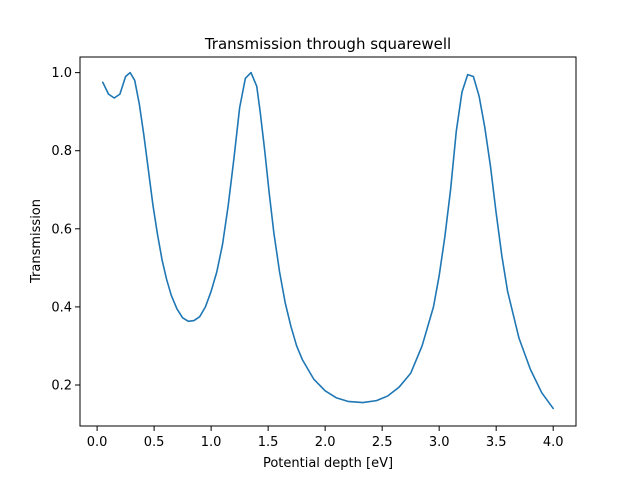 Image resolution: width=640 pixels, height=479 pixels. I want to click on x-tick-label: 4.0, so click(553, 442).